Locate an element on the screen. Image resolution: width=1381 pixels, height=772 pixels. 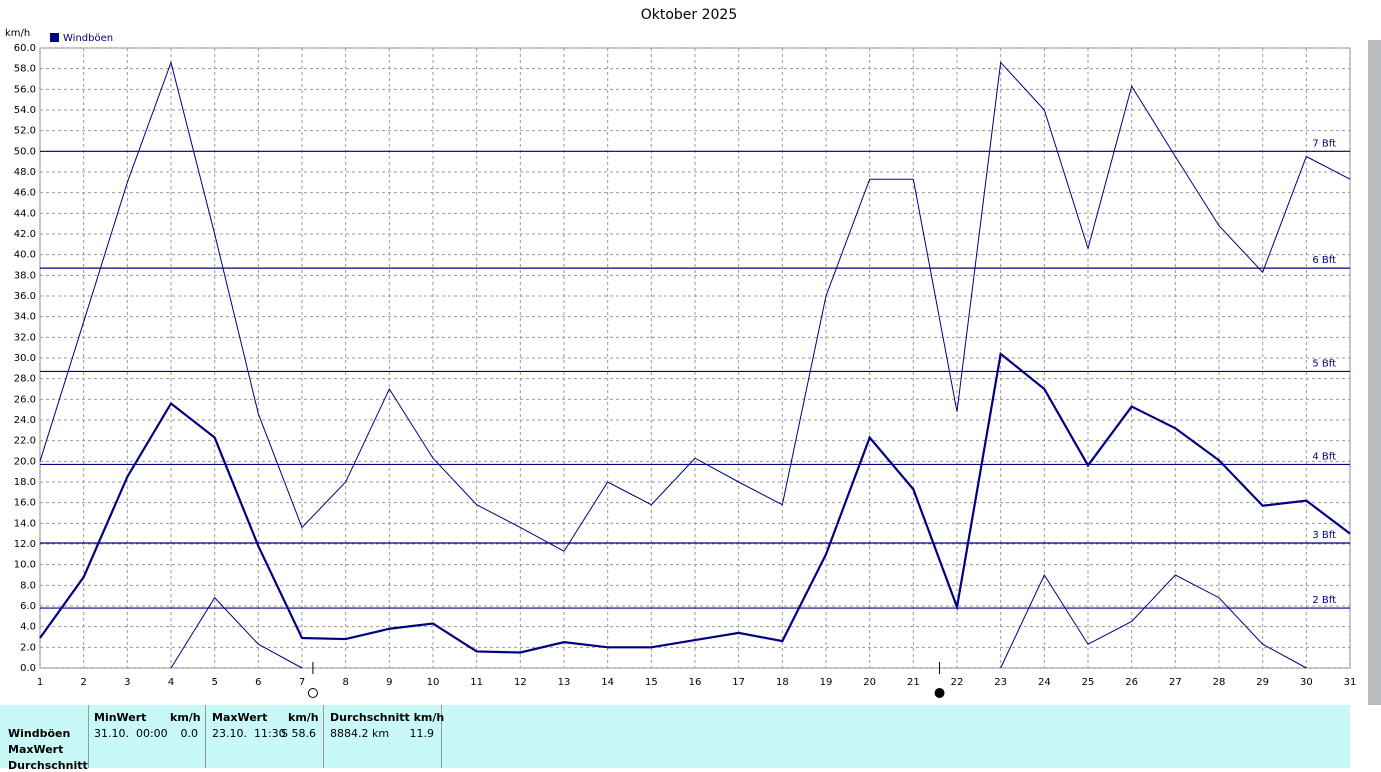
row-label: MaxWert is located at coordinates (36, 749).